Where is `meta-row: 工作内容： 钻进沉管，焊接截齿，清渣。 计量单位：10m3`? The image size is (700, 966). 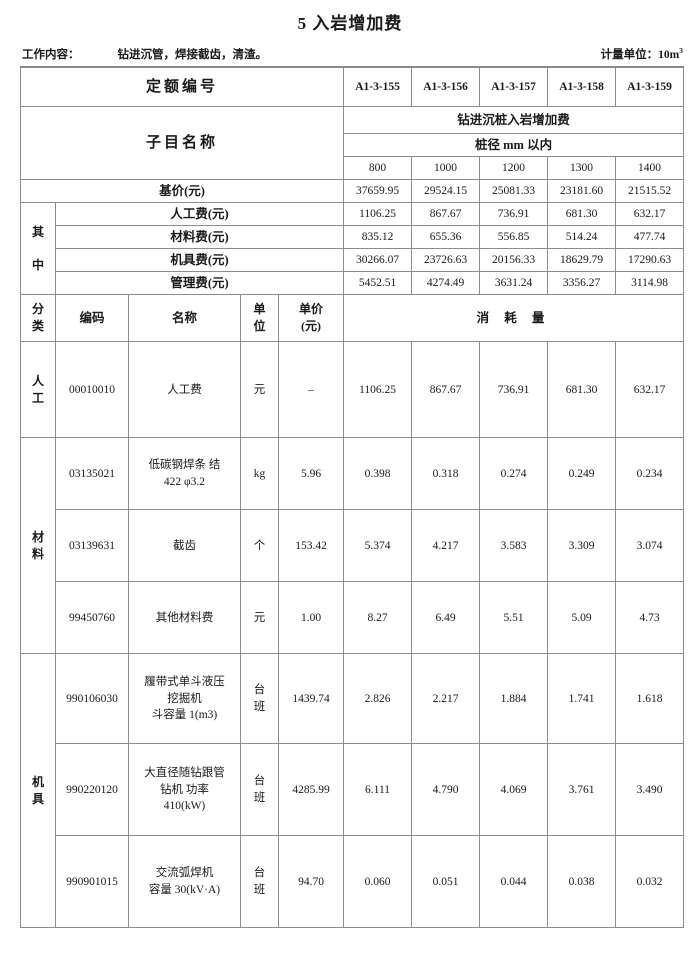 meta-row: 工作内容： 钻进沉管，焊接截齿，清渣。 计量单位：10m3 is located at coordinates (352, 54).